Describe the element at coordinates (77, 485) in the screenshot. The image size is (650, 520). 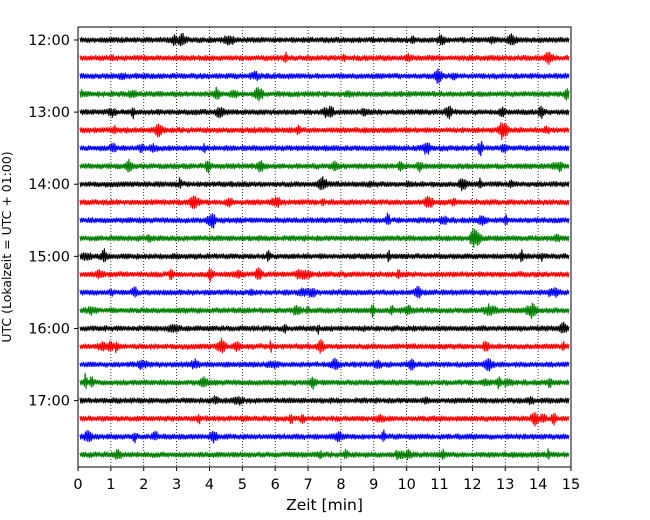
I see `x-tick-label: 0` at that location.